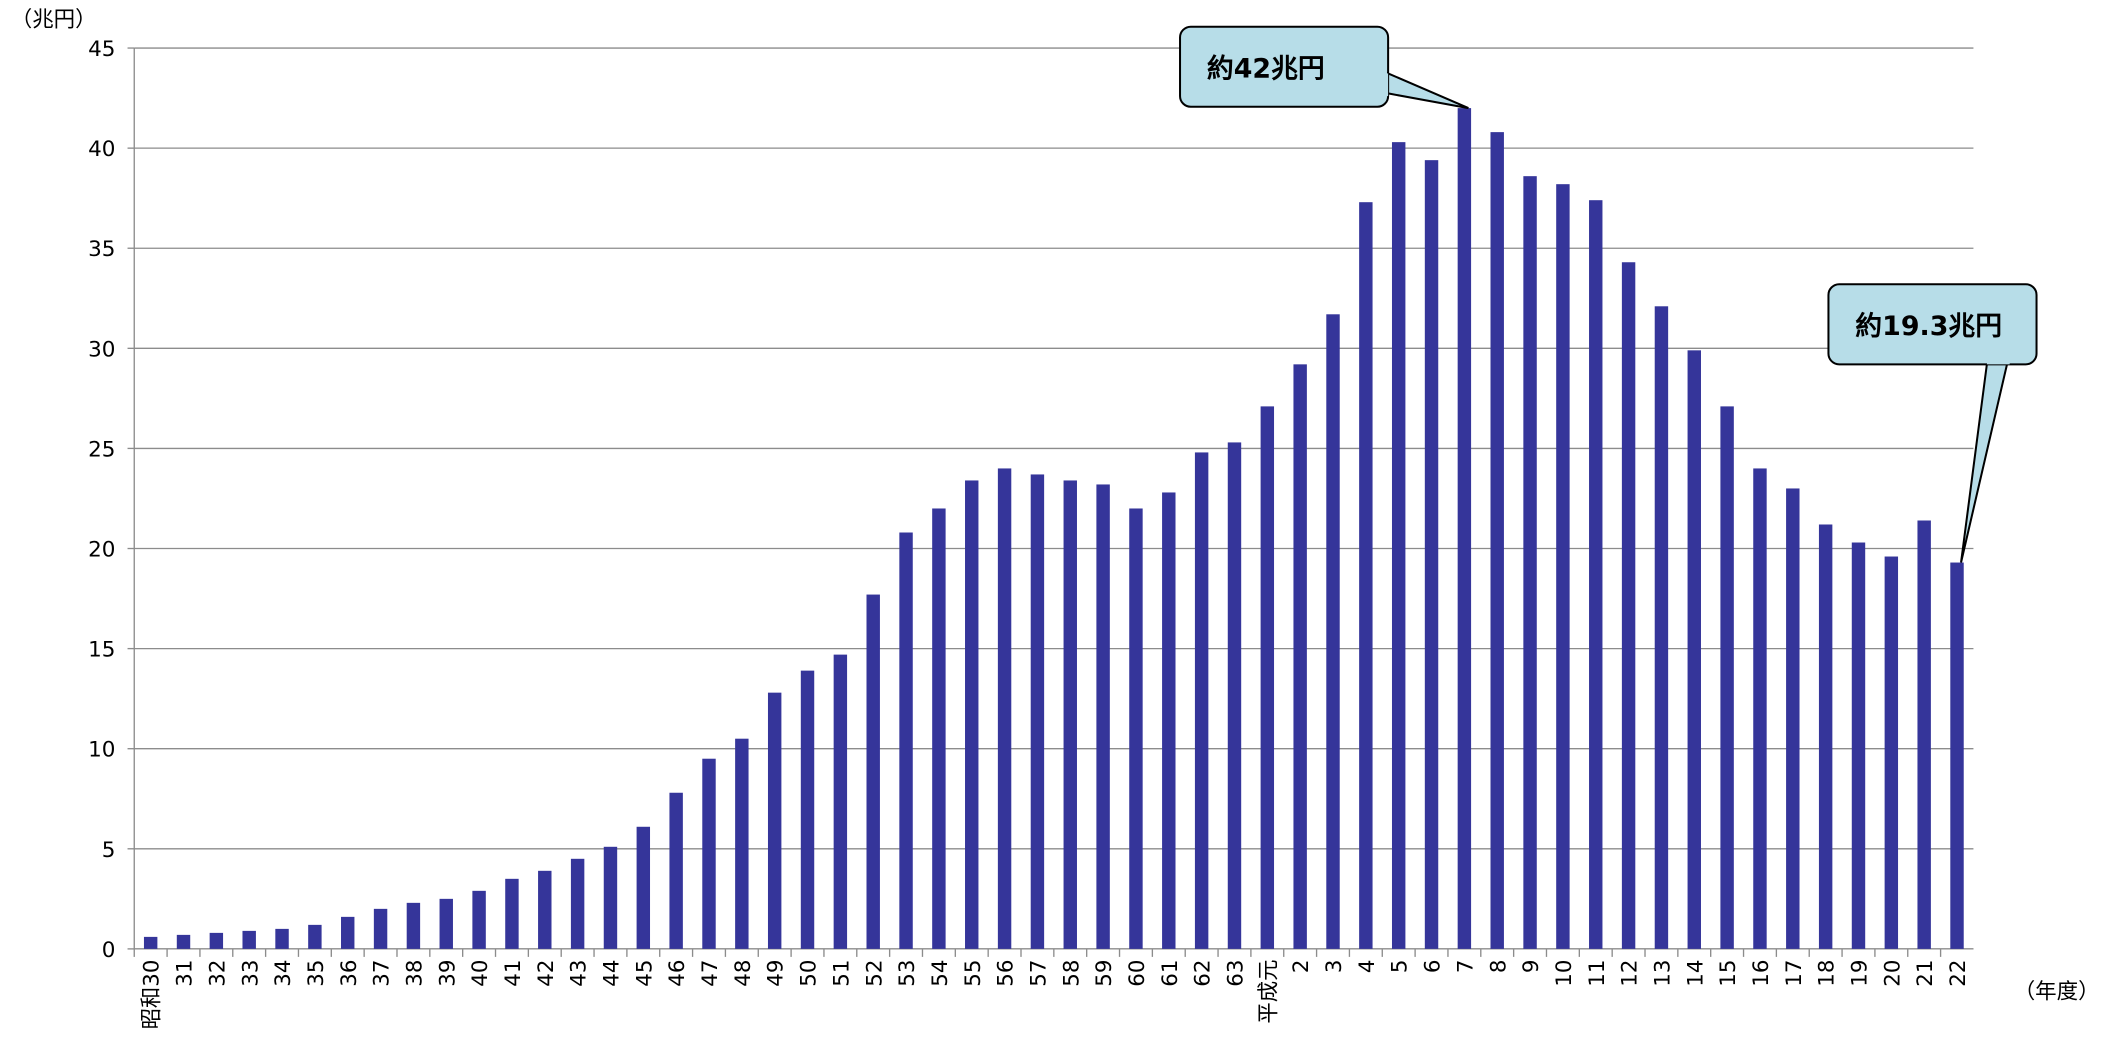  Describe the element at coordinates (841, 973) in the screenshot. I see `x-tick-label: 51` at that location.